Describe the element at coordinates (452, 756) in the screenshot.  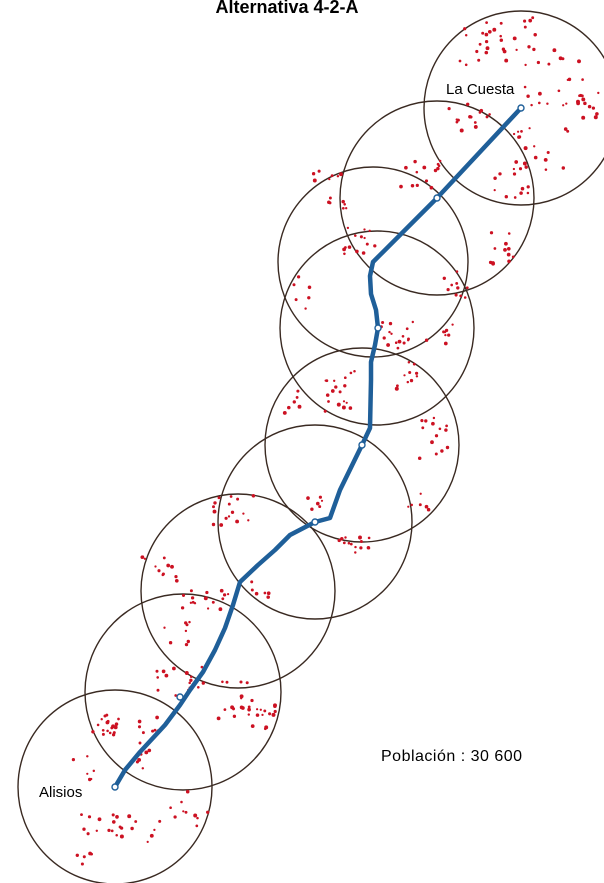
I see `population-label: Población : 30 600` at that location.